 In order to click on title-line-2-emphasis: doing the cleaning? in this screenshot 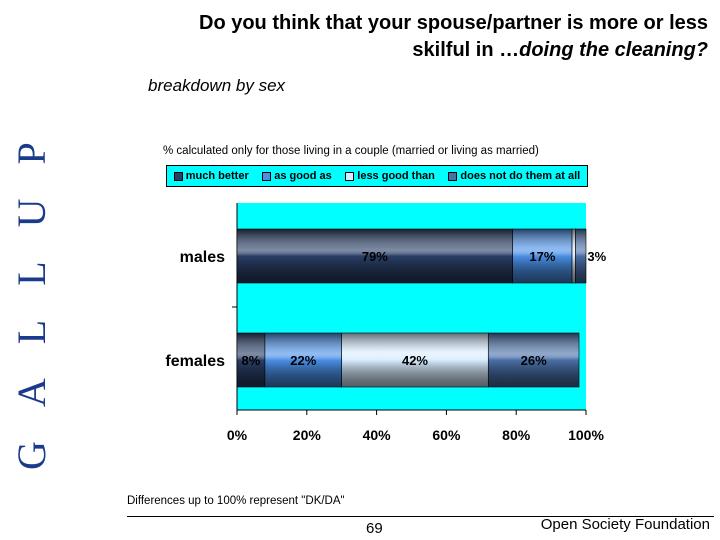, I will do `click(613, 50)`.